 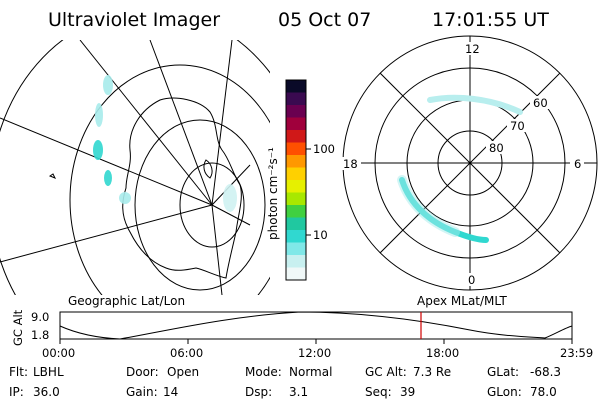 I want to click on status-seq-value: 39, so click(x=407, y=392).